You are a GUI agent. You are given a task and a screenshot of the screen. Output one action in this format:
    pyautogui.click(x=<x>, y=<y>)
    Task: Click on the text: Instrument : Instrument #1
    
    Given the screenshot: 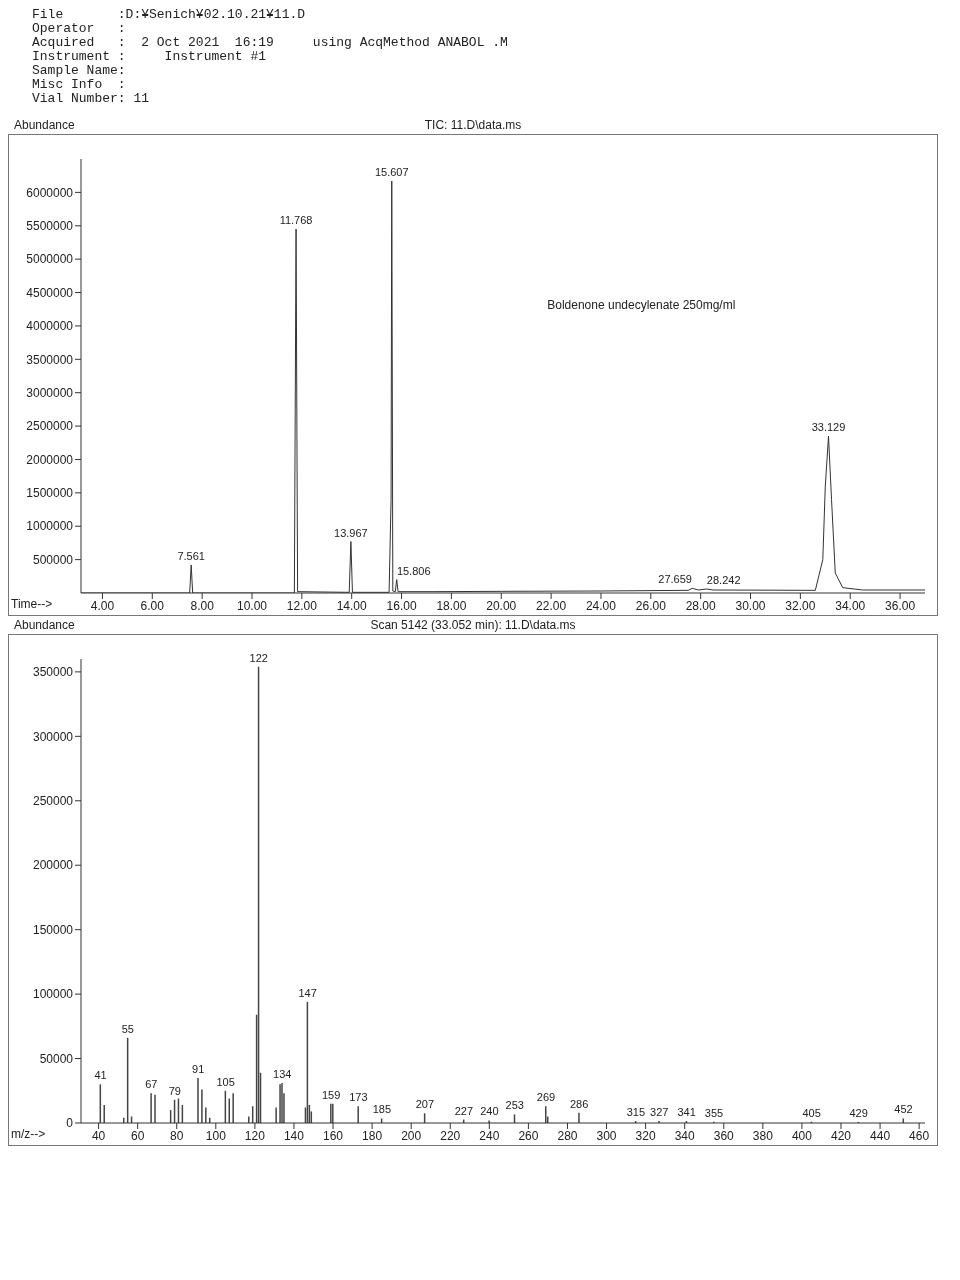 What is the action you would take?
    pyautogui.click(x=150, y=56)
    